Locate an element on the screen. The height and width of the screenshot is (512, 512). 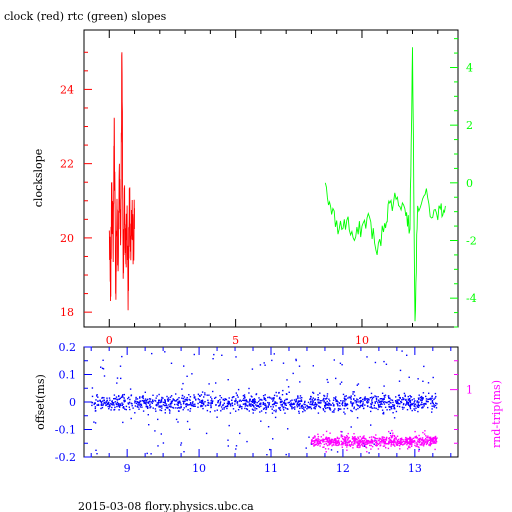
bottom-left-y-tick-label: -0.1 is located at coordinates (65, 430).